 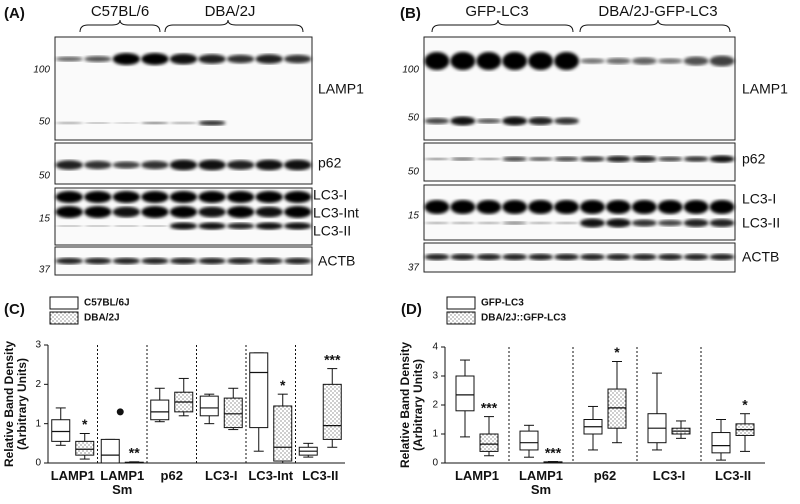 I want to click on band-label: LC3-Int, so click(x=336, y=213).